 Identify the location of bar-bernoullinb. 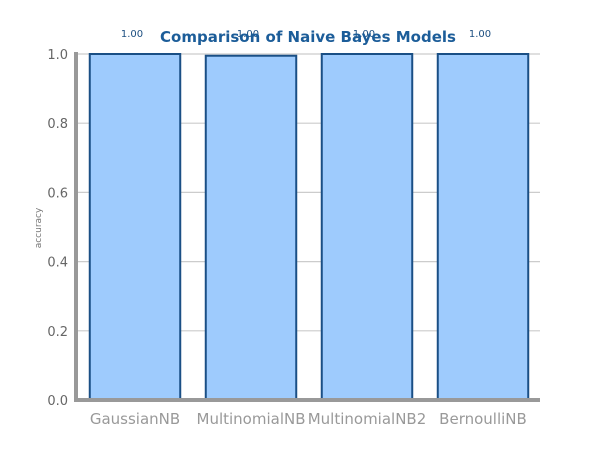
(483, 227).